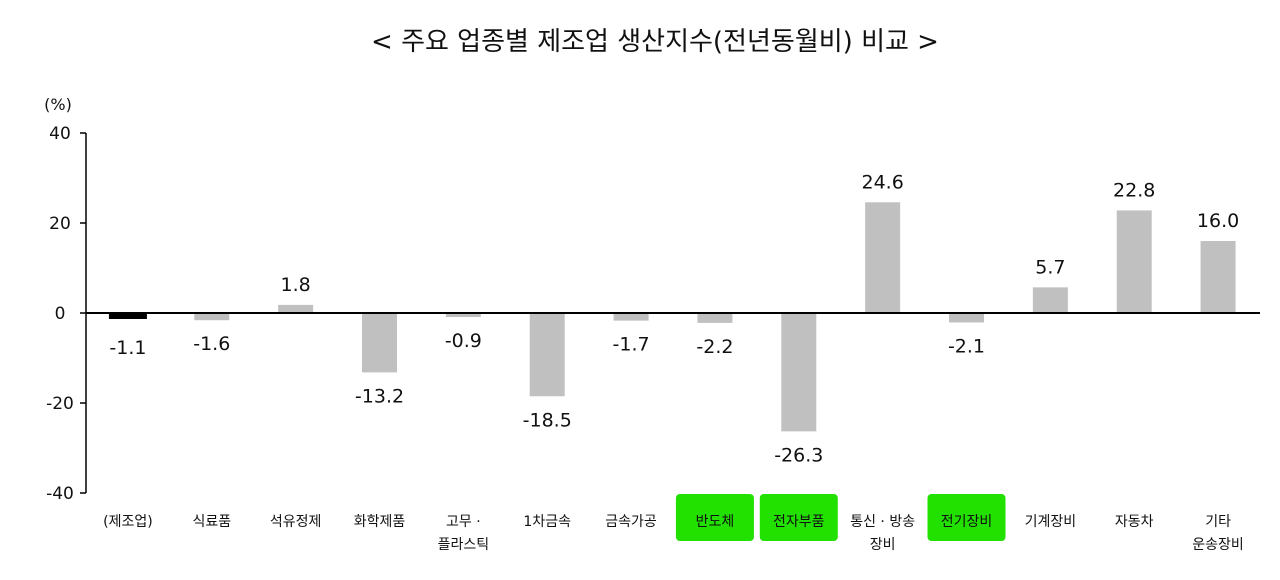  Describe the element at coordinates (60, 134) in the screenshot. I see `y-tick-label: 40` at that location.